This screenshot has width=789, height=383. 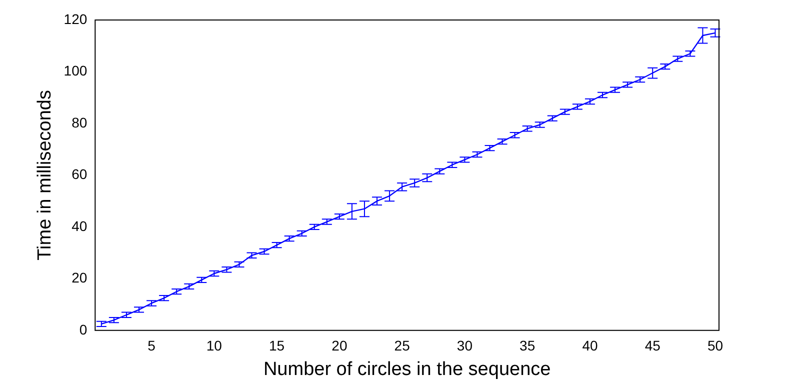 I want to click on y-tick-label: 120, so click(x=76, y=18).